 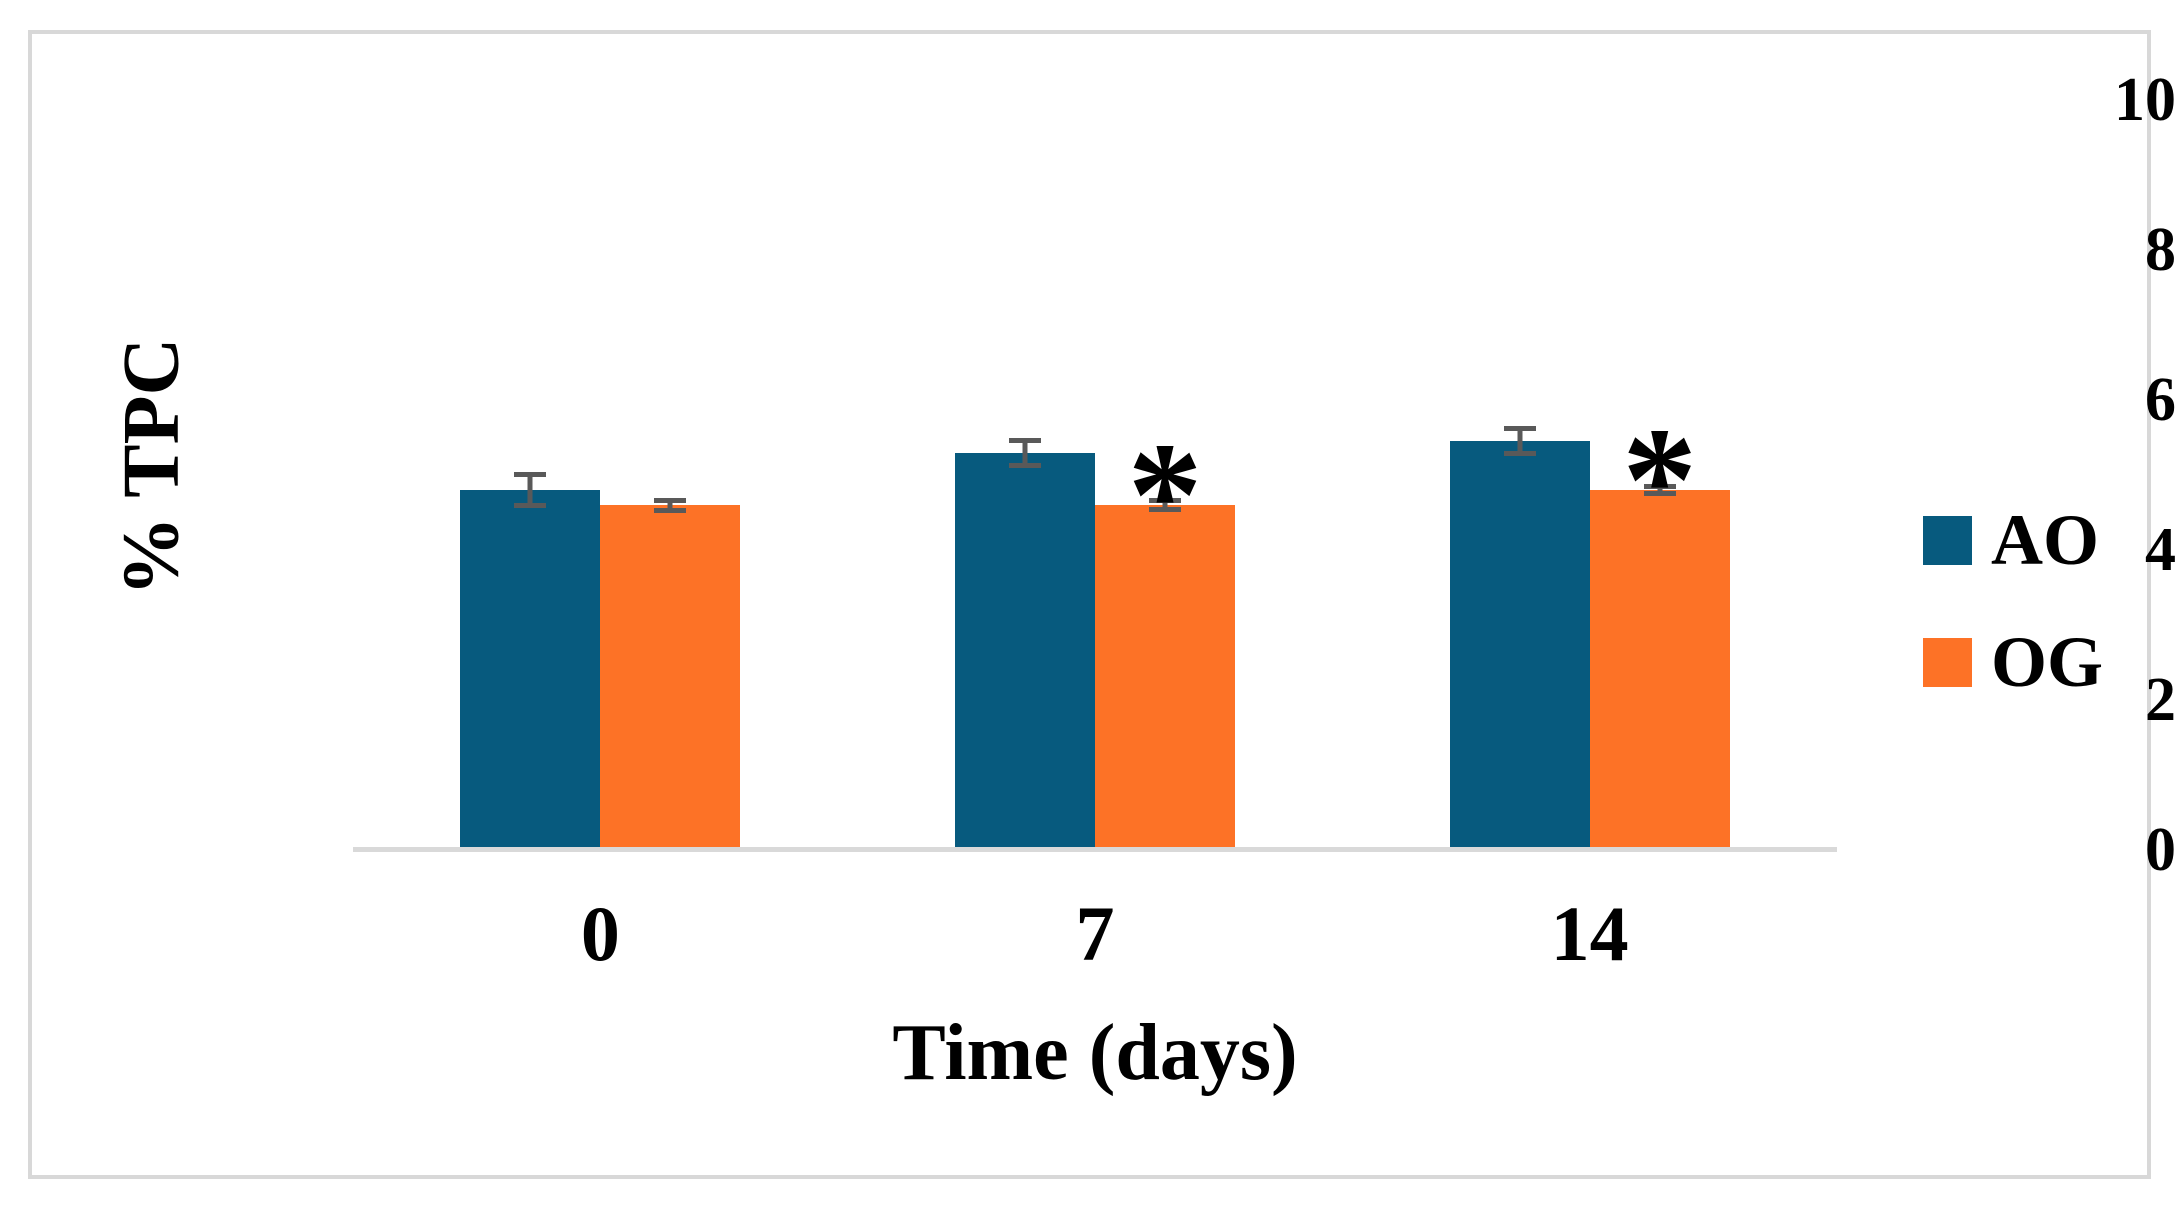 I want to click on legend-swatch-og, so click(x=1947, y=662).